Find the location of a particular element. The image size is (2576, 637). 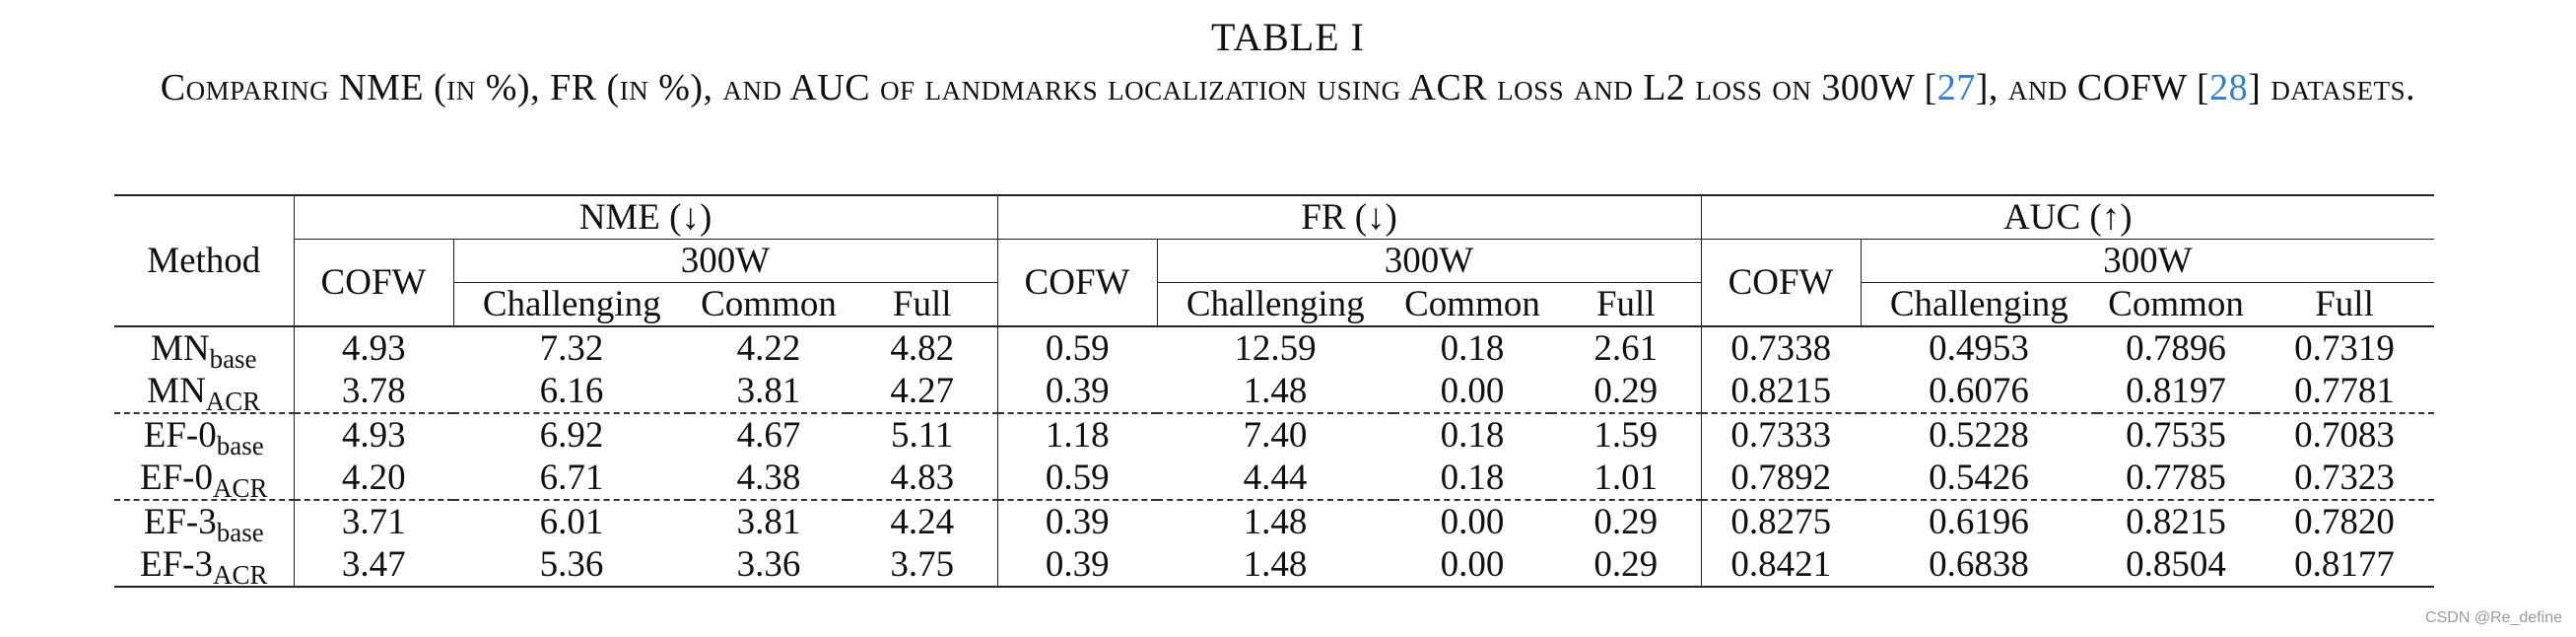

fr-common-header: Common is located at coordinates (1472, 304).